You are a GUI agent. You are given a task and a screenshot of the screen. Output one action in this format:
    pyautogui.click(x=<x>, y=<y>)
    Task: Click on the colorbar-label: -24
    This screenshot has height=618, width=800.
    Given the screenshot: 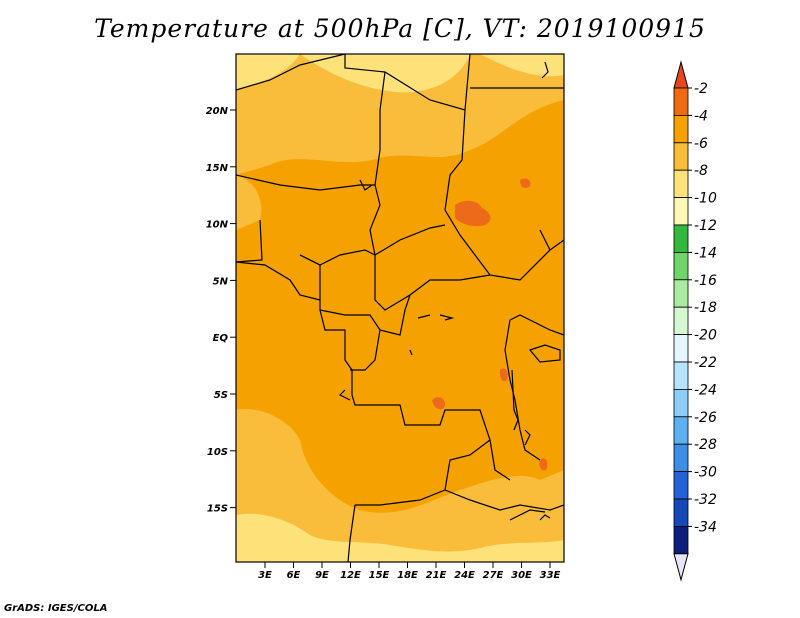 What is the action you would take?
    pyautogui.click(x=705, y=390)
    